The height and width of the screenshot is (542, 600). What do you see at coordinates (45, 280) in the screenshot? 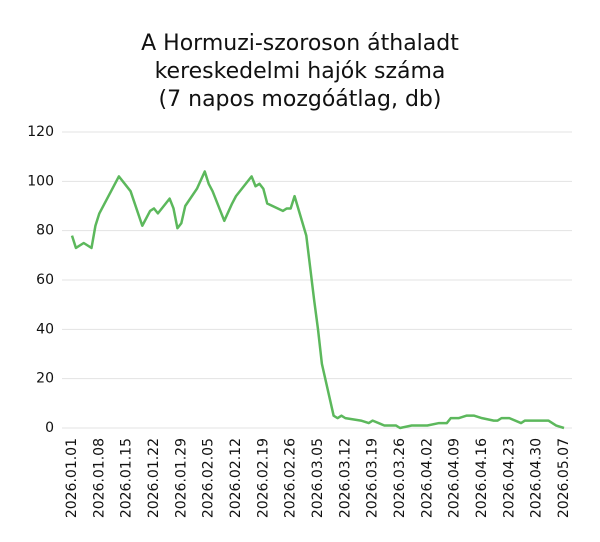
I see `y-tick-label: 60` at bounding box center [45, 280].